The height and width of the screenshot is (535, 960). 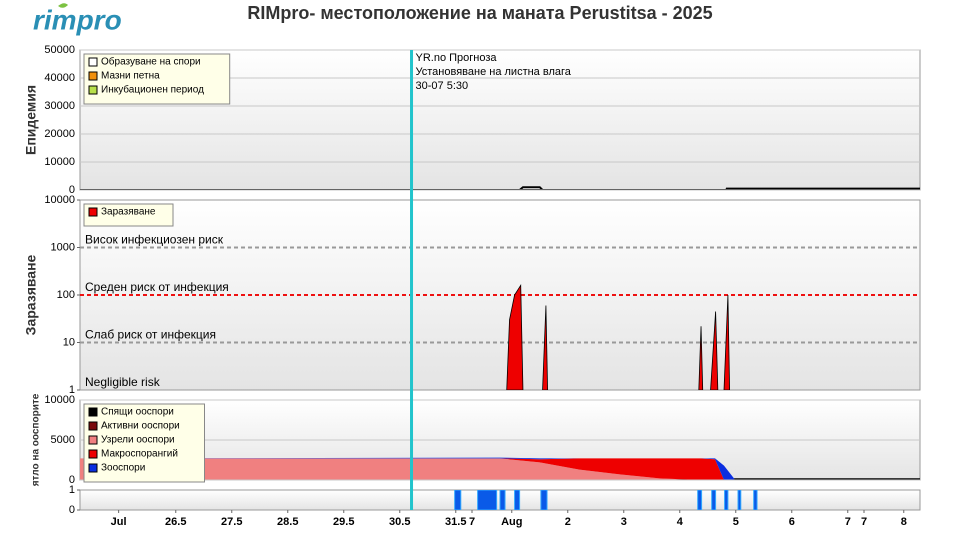 I want to click on x-tick-label: 30.5, so click(x=399, y=522).